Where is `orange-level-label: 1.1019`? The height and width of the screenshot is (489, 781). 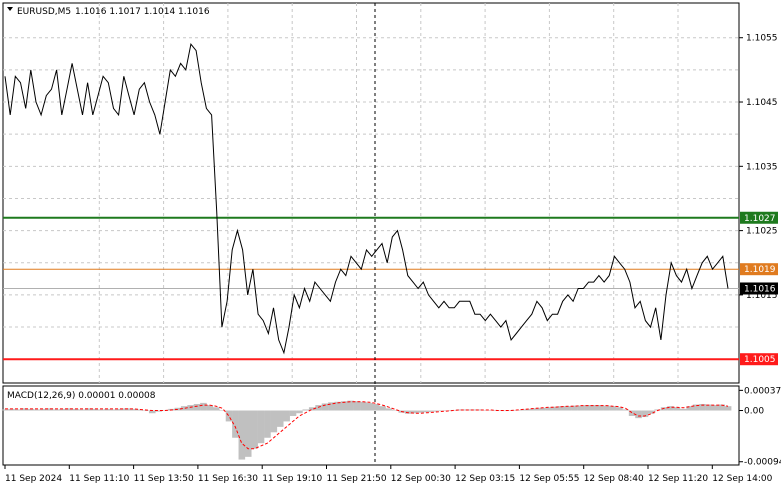
orange-level-label: 1.1019 is located at coordinates (760, 270).